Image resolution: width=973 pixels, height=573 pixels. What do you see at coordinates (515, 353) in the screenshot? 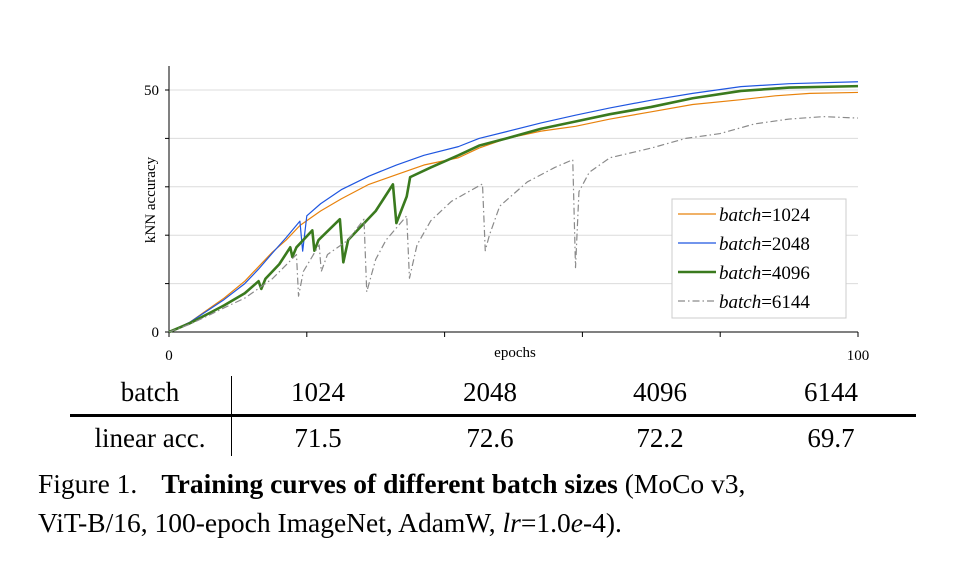
I see `x-axis-label: epochs` at bounding box center [515, 353].